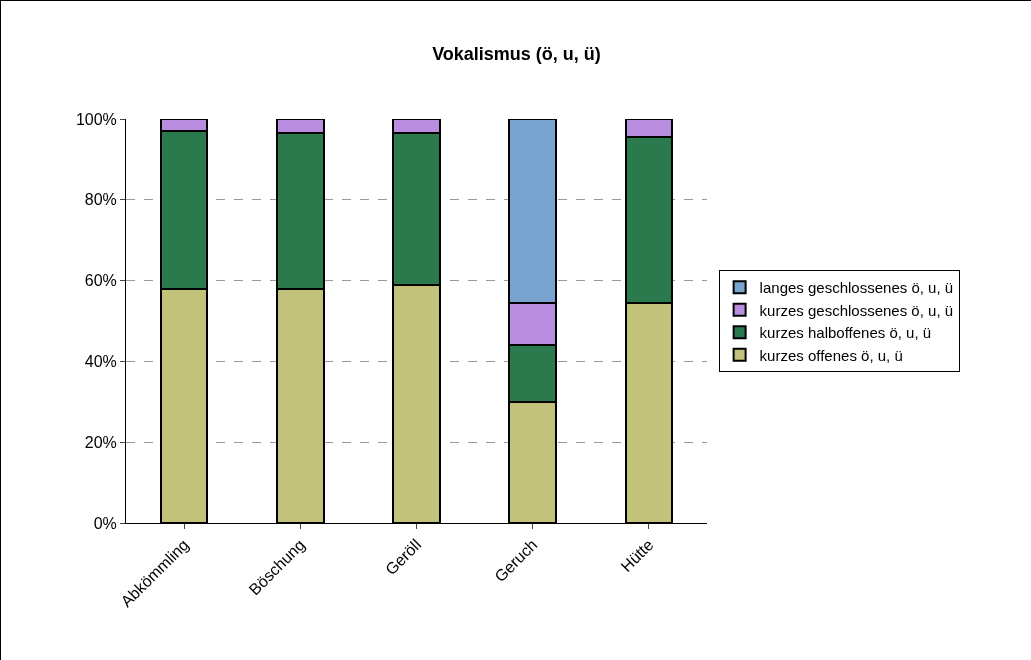 This screenshot has width=1031, height=660. Describe the element at coordinates (831, 355) in the screenshot. I see `legend-label: kurzes offenes ö, u, ü` at that location.